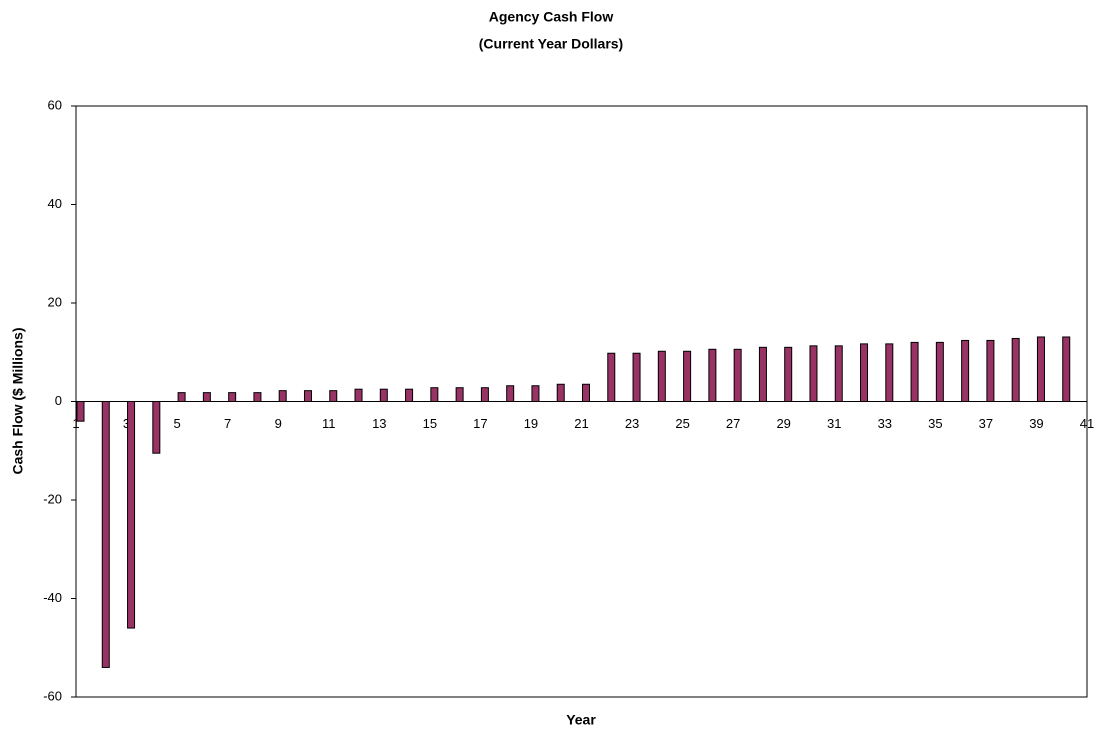 The height and width of the screenshot is (735, 1095). What do you see at coordinates (55, 301) in the screenshot?
I see `y-tick-label: 20` at bounding box center [55, 301].